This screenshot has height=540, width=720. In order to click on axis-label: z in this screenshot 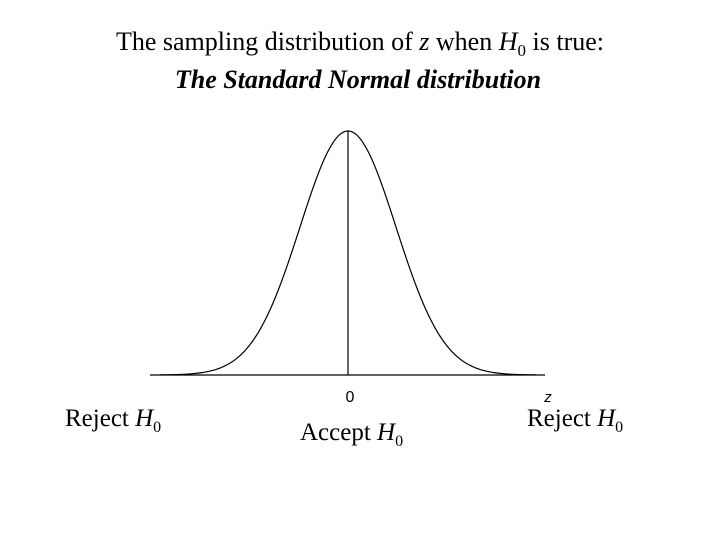, I will do `click(547, 397)`.